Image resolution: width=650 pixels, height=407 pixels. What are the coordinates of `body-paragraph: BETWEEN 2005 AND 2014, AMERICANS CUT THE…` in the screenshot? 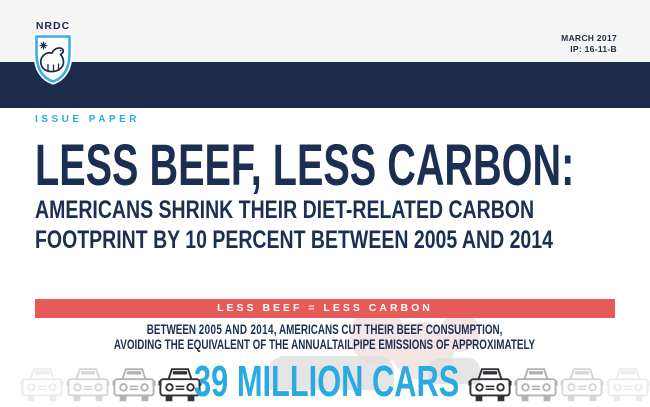 It's located at (325, 337).